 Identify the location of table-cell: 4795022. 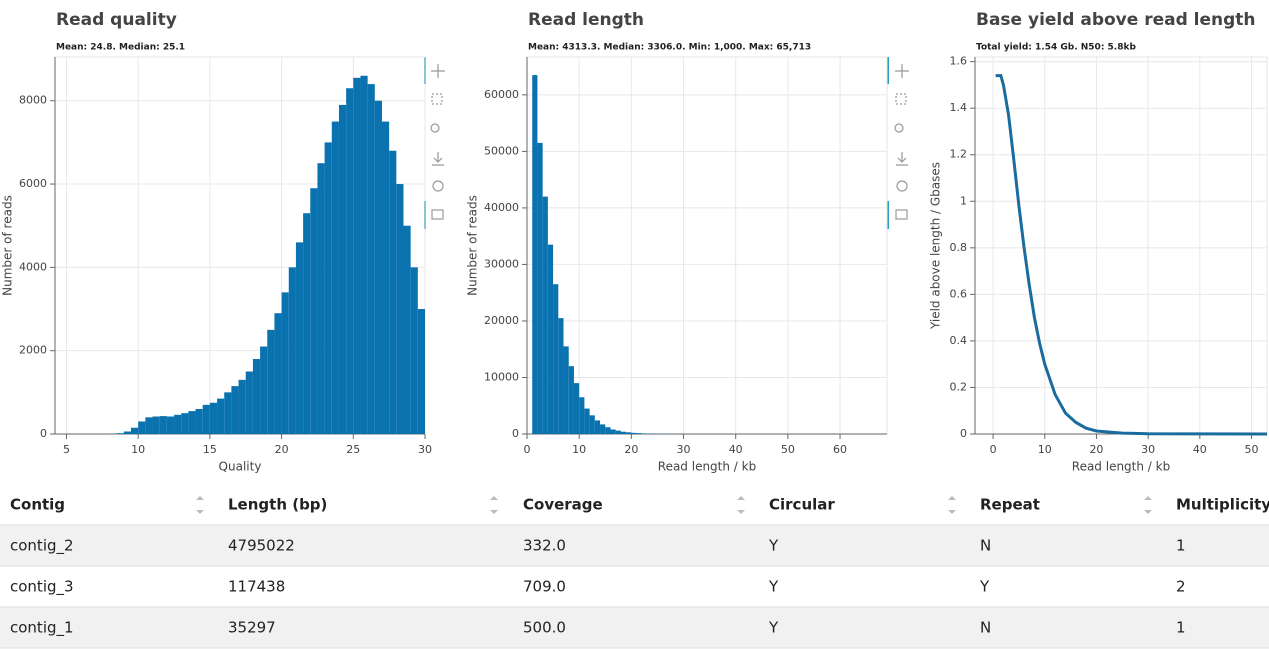
(261, 546).